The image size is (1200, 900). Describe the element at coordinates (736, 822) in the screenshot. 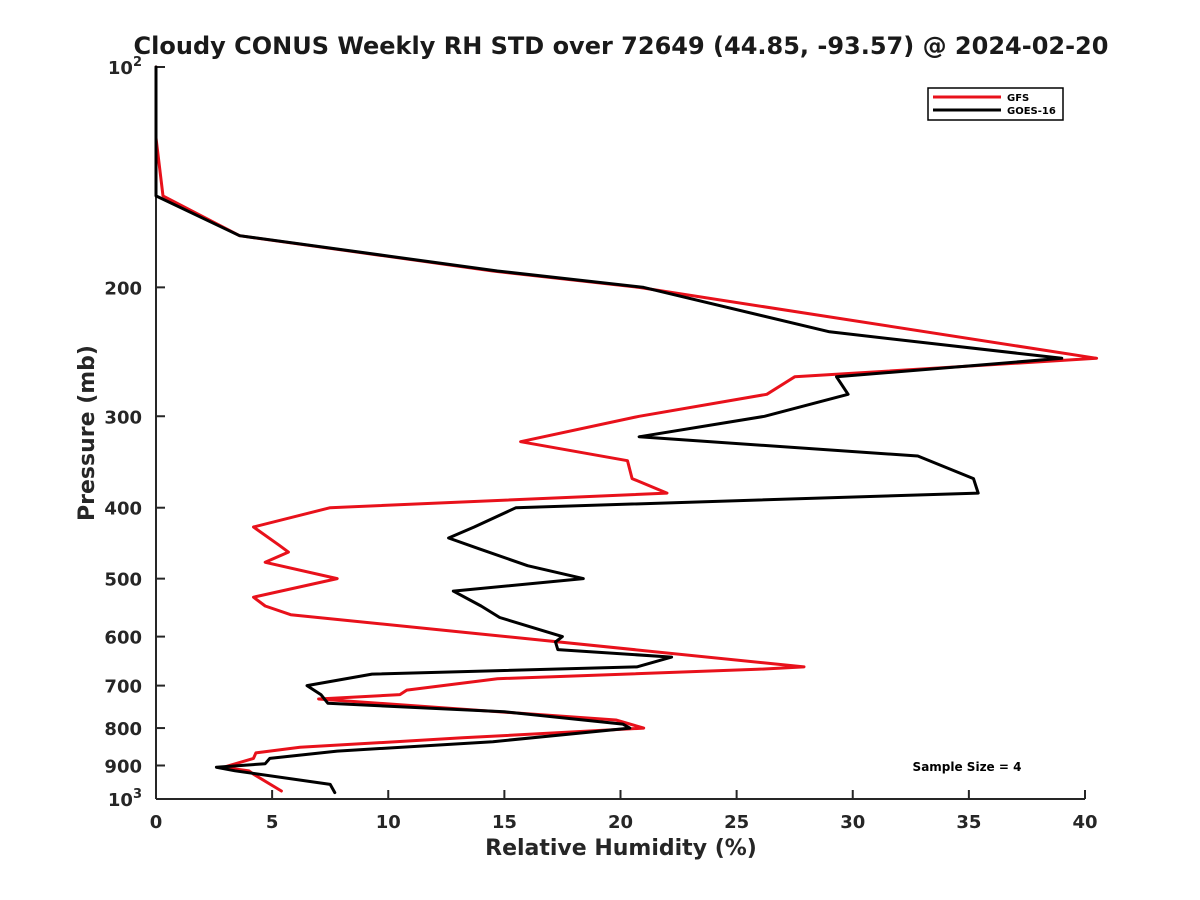

I see `x-tick-label: 25` at that location.